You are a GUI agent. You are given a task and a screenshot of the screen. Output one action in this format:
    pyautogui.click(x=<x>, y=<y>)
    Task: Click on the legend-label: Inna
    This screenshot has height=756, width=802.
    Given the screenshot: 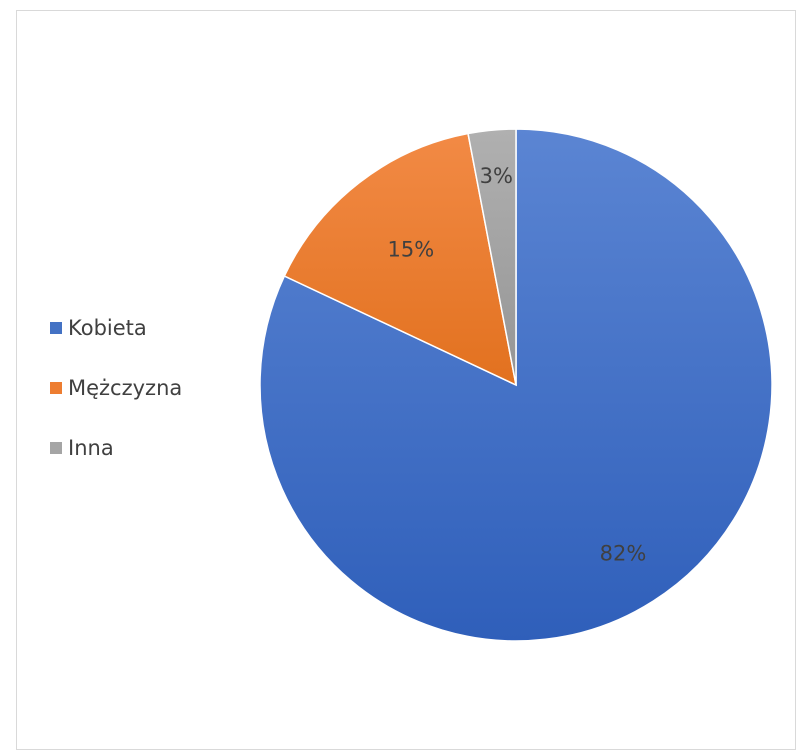 What is the action you would take?
    pyautogui.click(x=91, y=448)
    